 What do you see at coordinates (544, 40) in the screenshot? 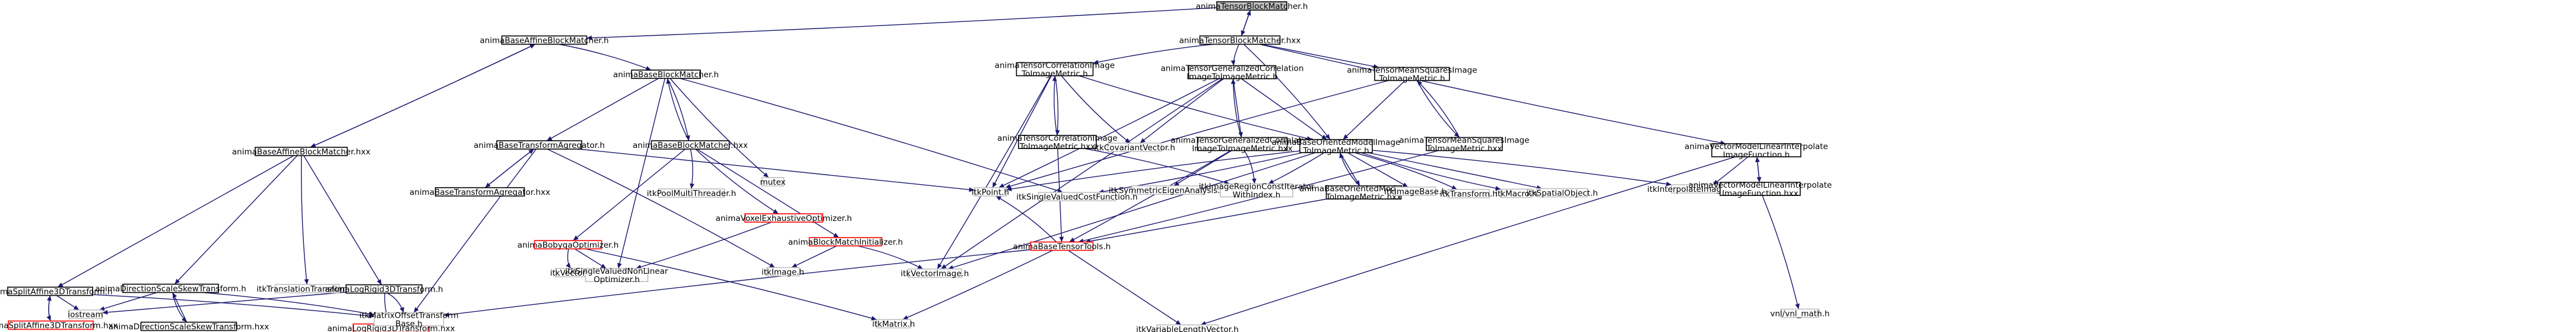
I see `file-node: animaBaseAffineBlockMatcher.h` at bounding box center [544, 40].